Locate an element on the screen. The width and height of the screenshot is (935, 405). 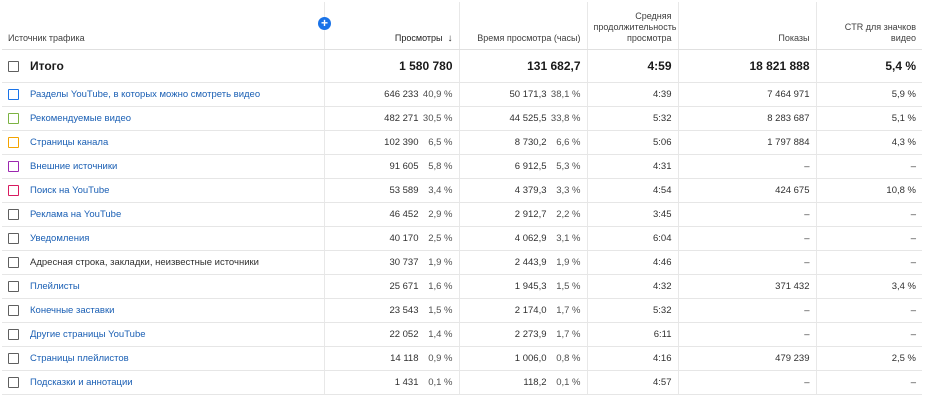
avg-duration-value: 4:54 is located at coordinates (633, 190).